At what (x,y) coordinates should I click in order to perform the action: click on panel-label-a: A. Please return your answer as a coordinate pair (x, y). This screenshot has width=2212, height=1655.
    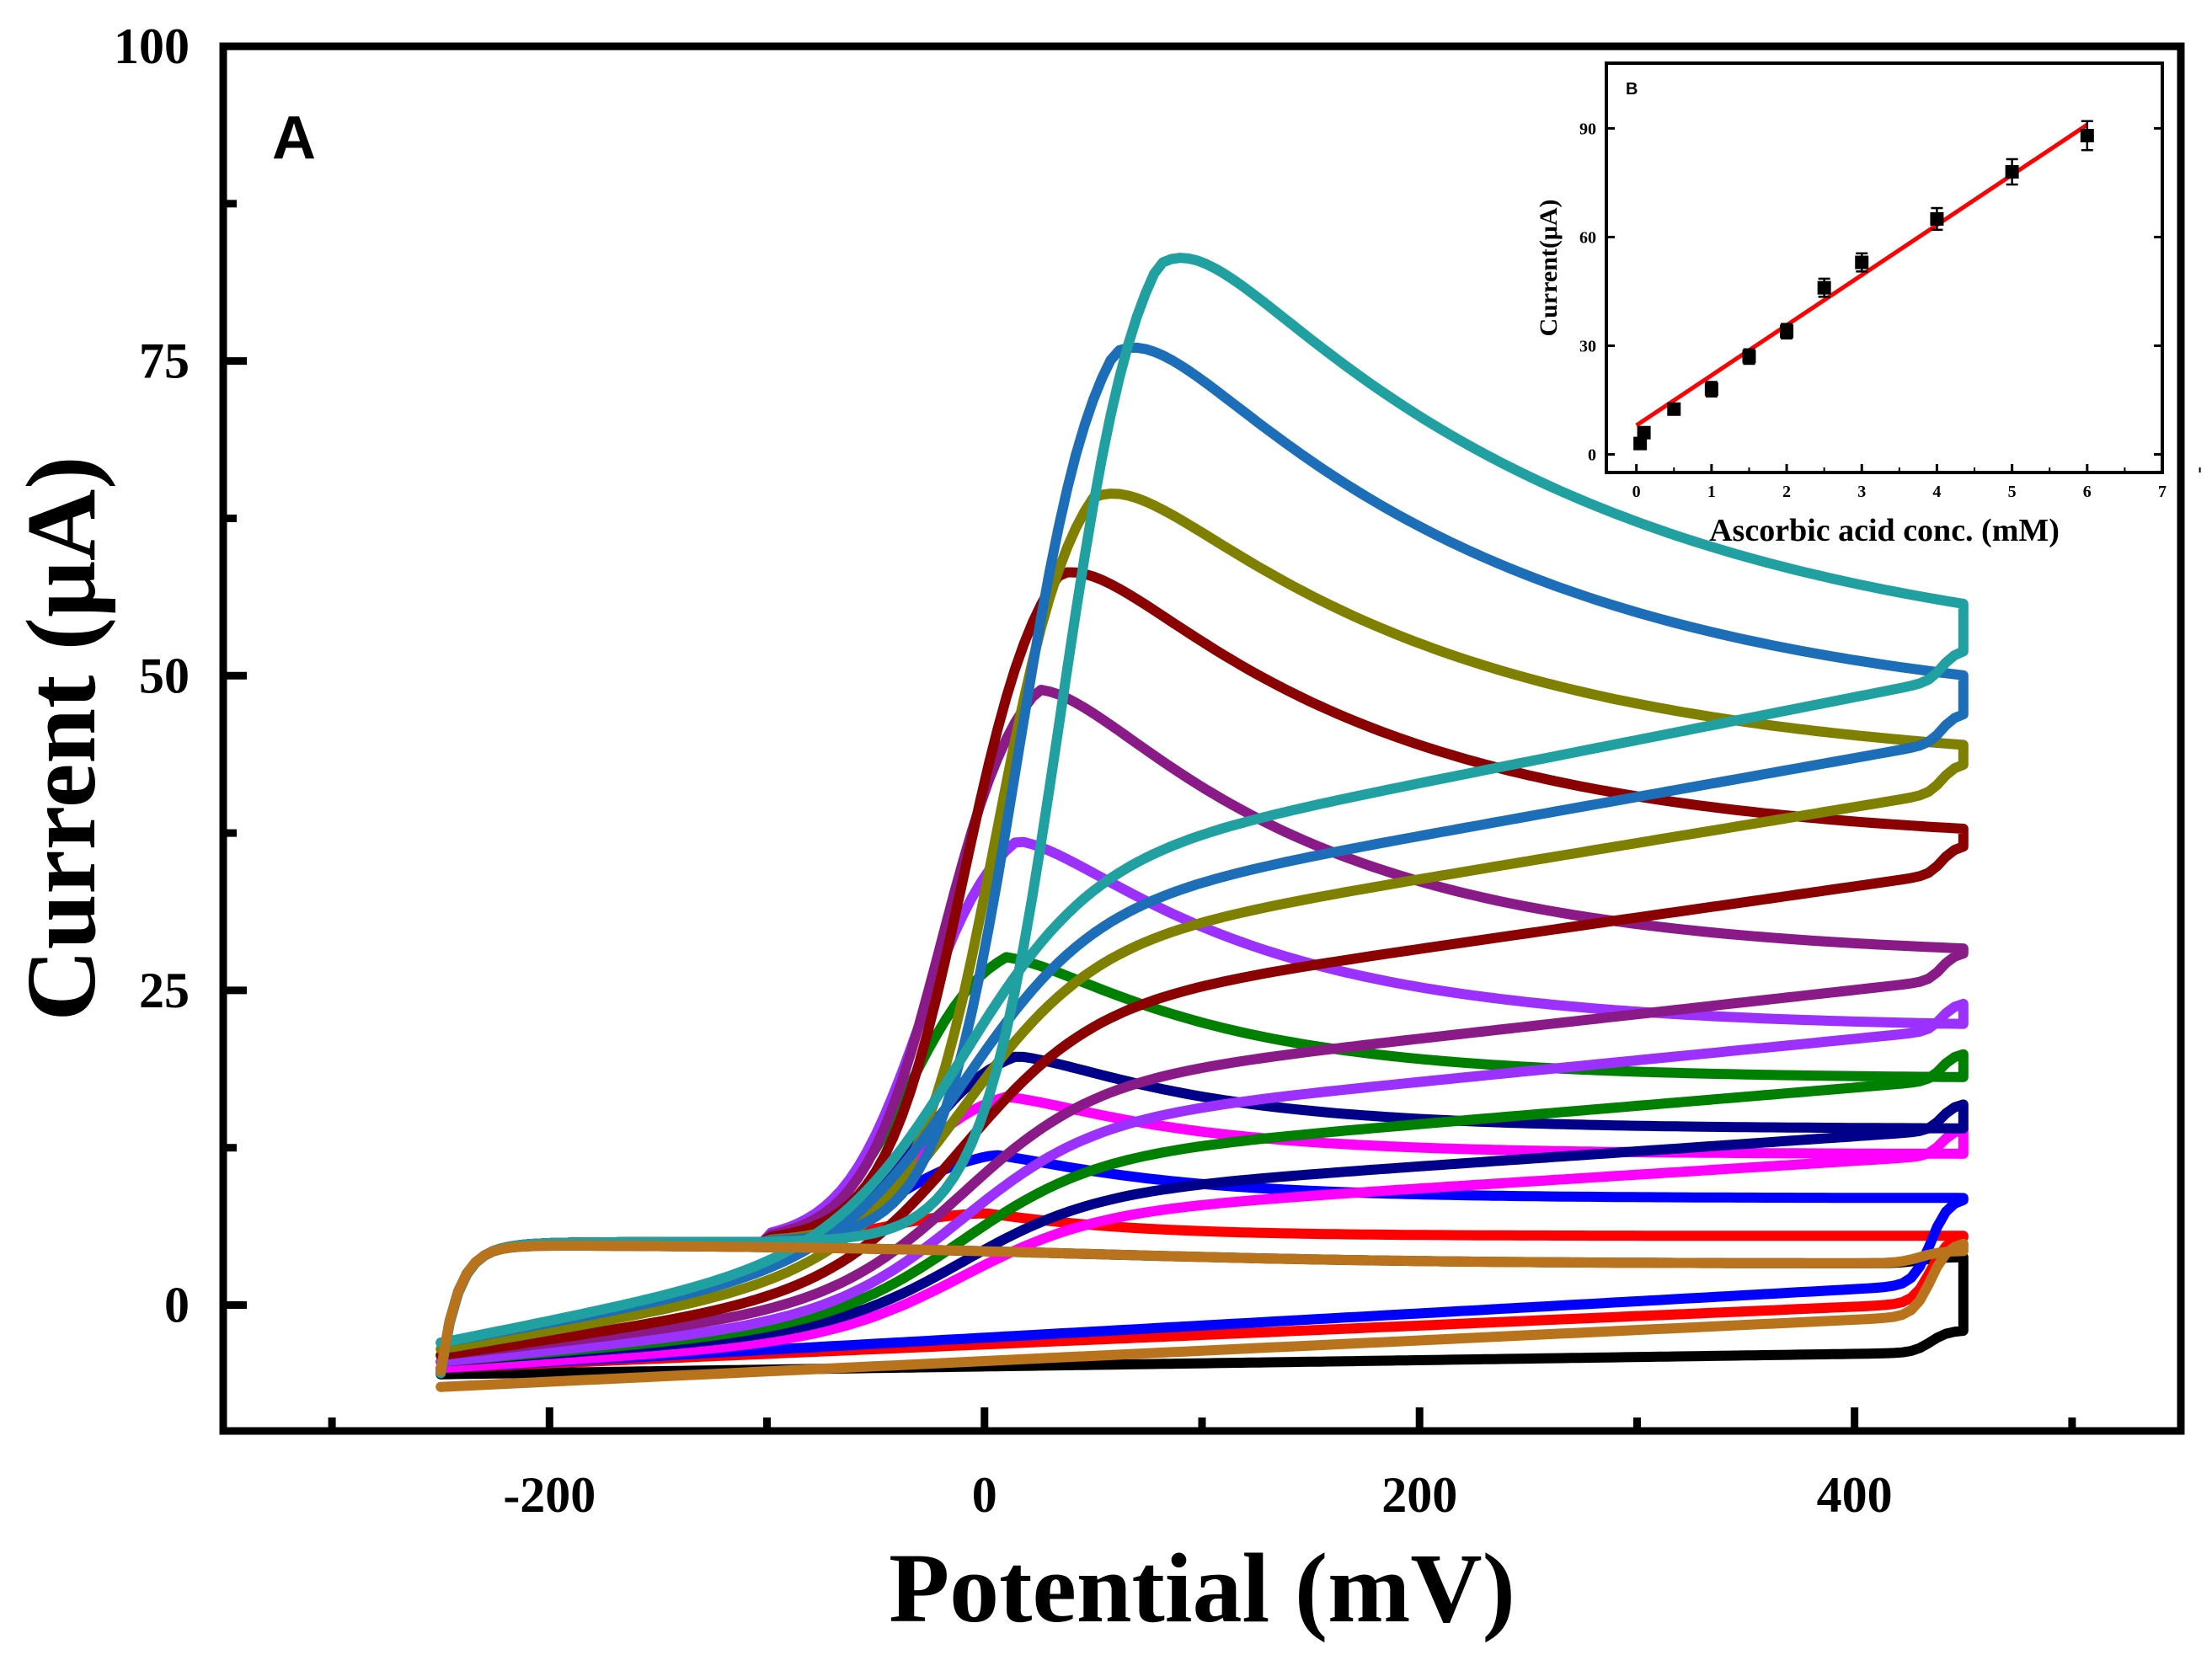
    Looking at the image, I should click on (294, 138).